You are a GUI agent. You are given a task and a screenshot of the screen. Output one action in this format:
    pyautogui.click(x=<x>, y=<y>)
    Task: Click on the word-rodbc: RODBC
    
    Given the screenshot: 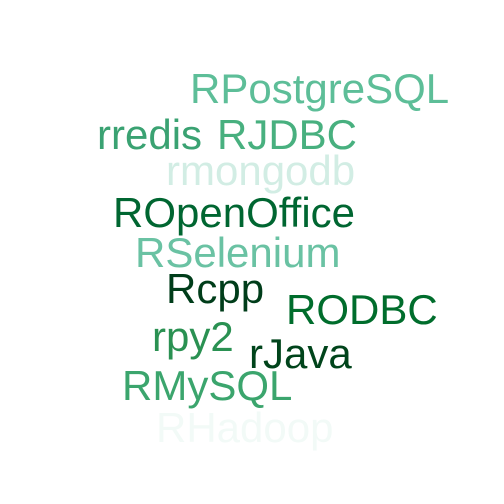 What is the action you would take?
    pyautogui.click(x=362, y=309)
    